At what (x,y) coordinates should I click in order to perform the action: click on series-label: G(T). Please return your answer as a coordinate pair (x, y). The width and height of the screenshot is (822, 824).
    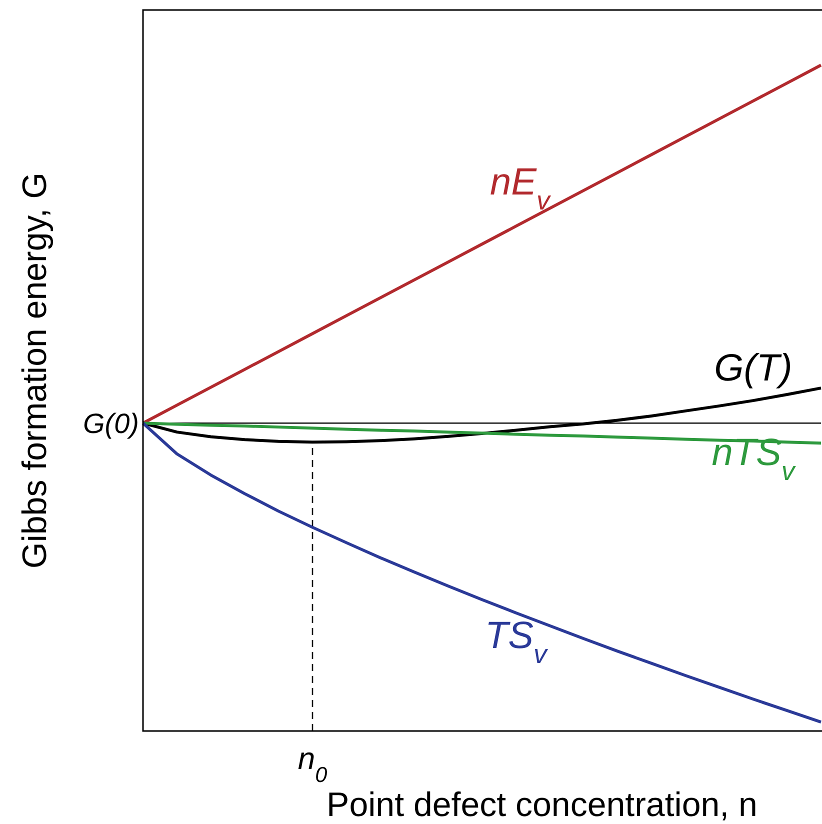
    Looking at the image, I should click on (753, 369).